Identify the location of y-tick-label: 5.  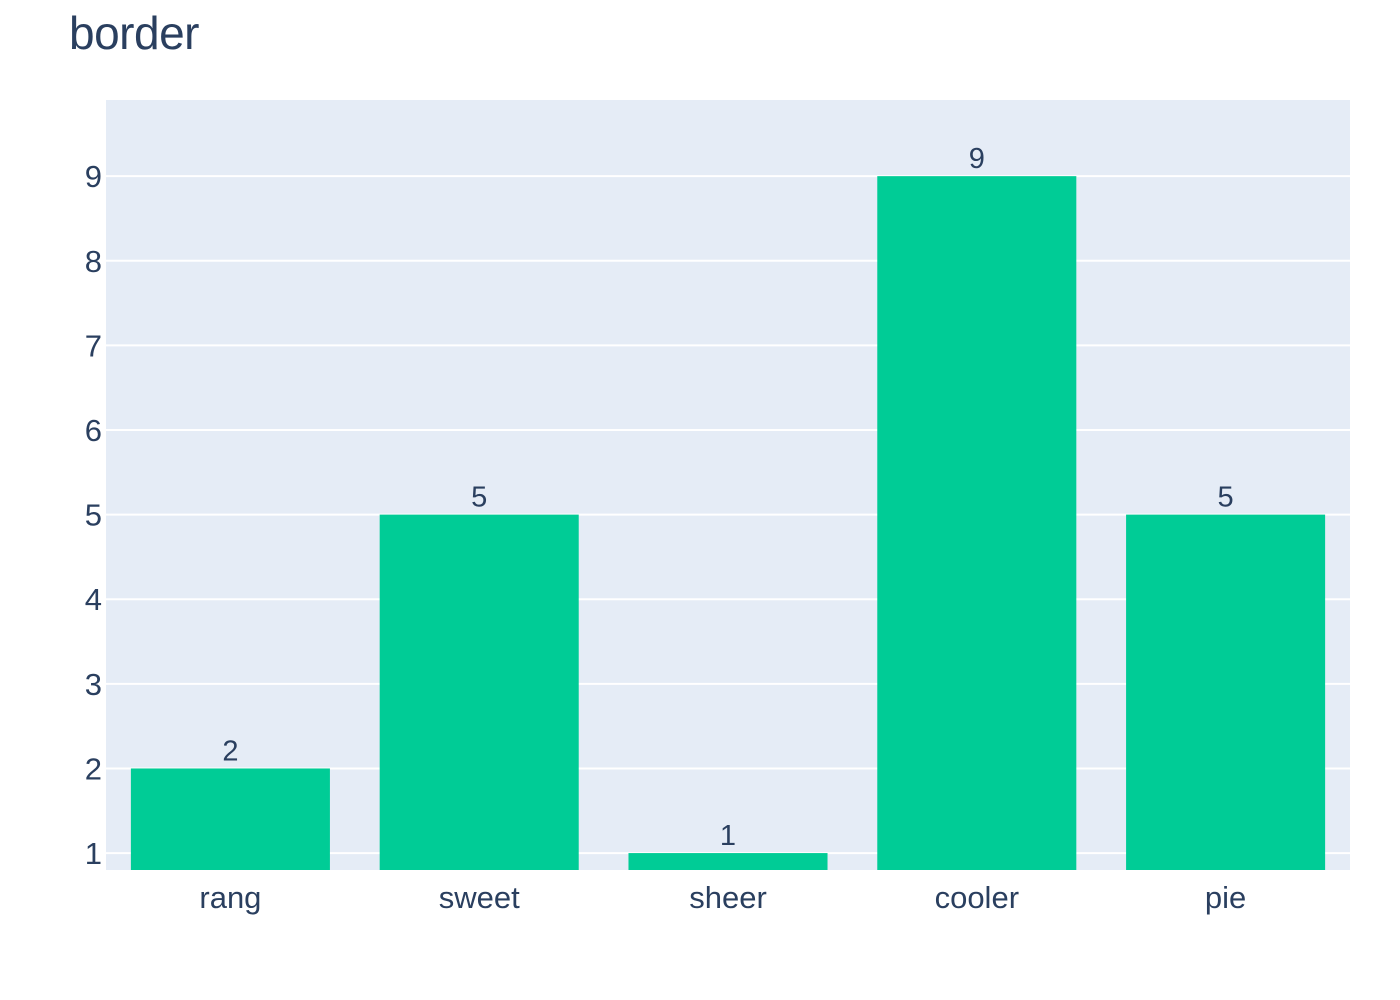
(93, 515).